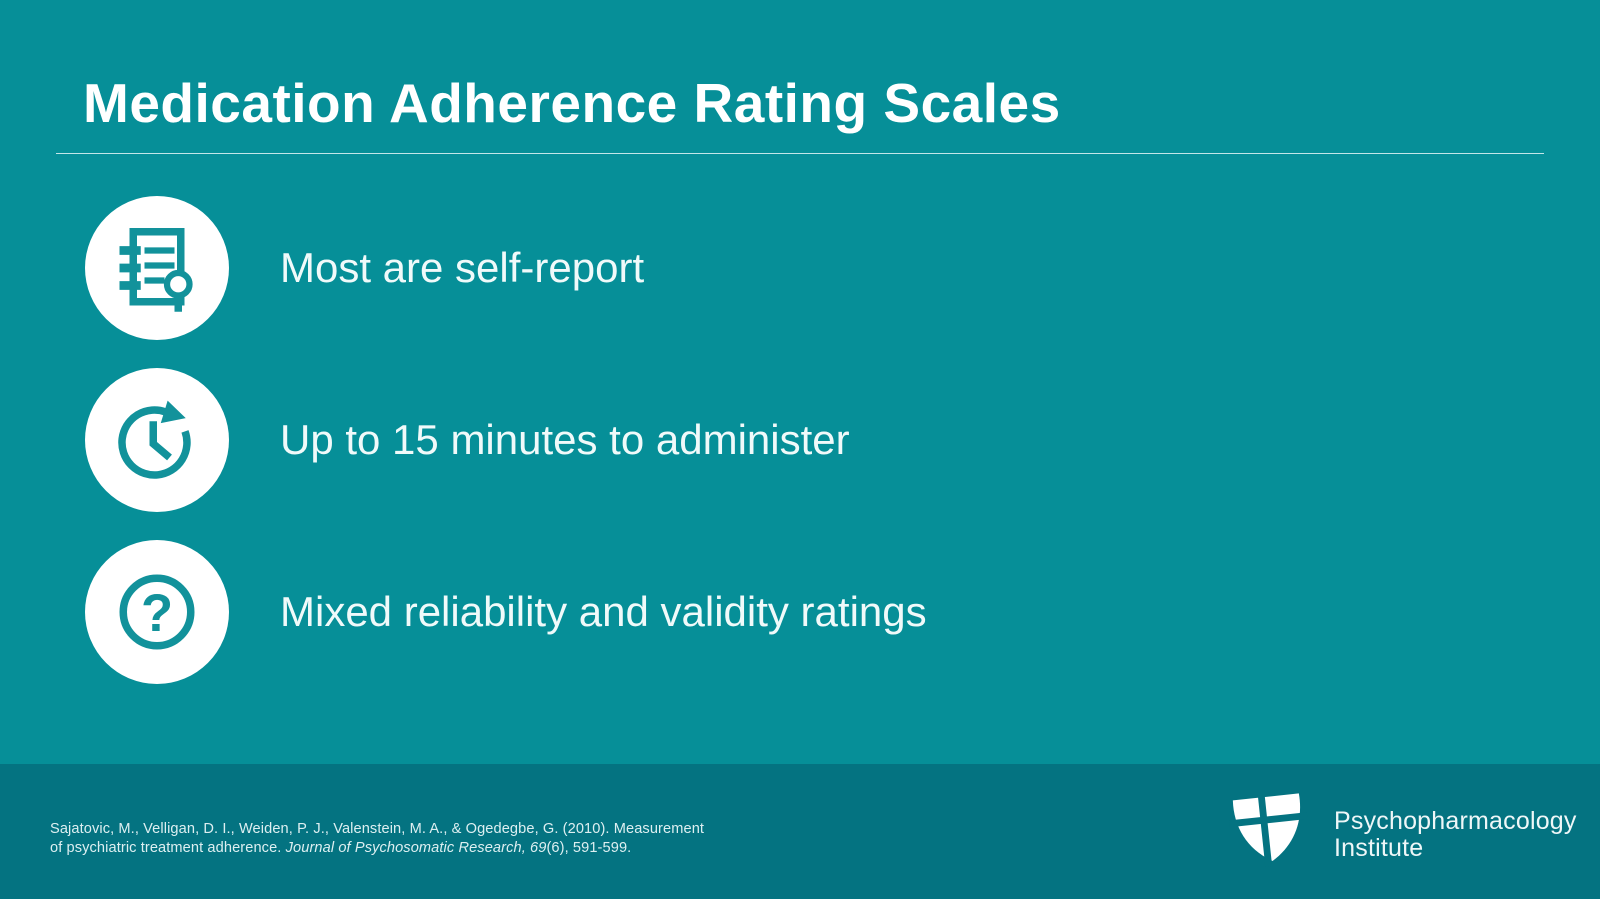 The height and width of the screenshot is (899, 1600). Describe the element at coordinates (1379, 848) in the screenshot. I see `logo-text-line-2: Institute` at that location.